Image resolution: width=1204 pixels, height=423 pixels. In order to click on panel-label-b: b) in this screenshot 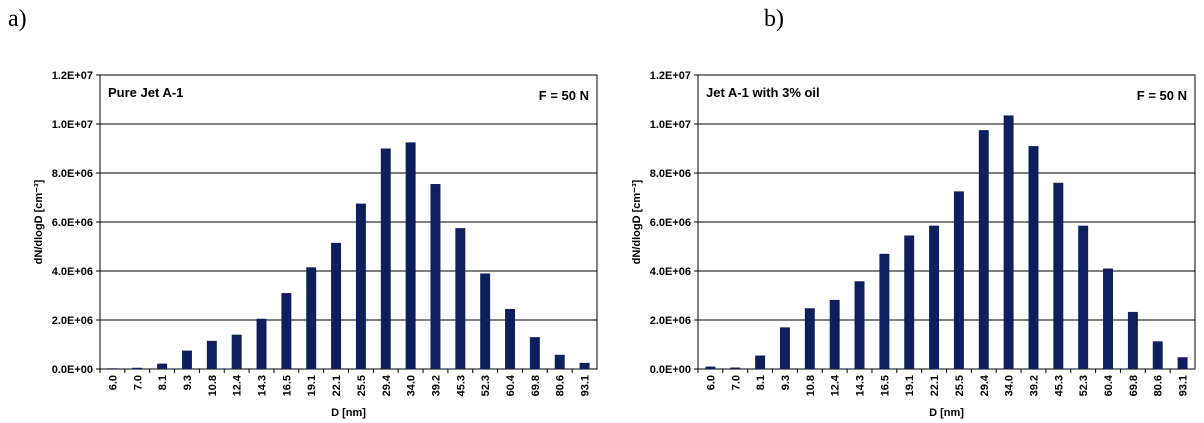, I will do `click(774, 19)`.